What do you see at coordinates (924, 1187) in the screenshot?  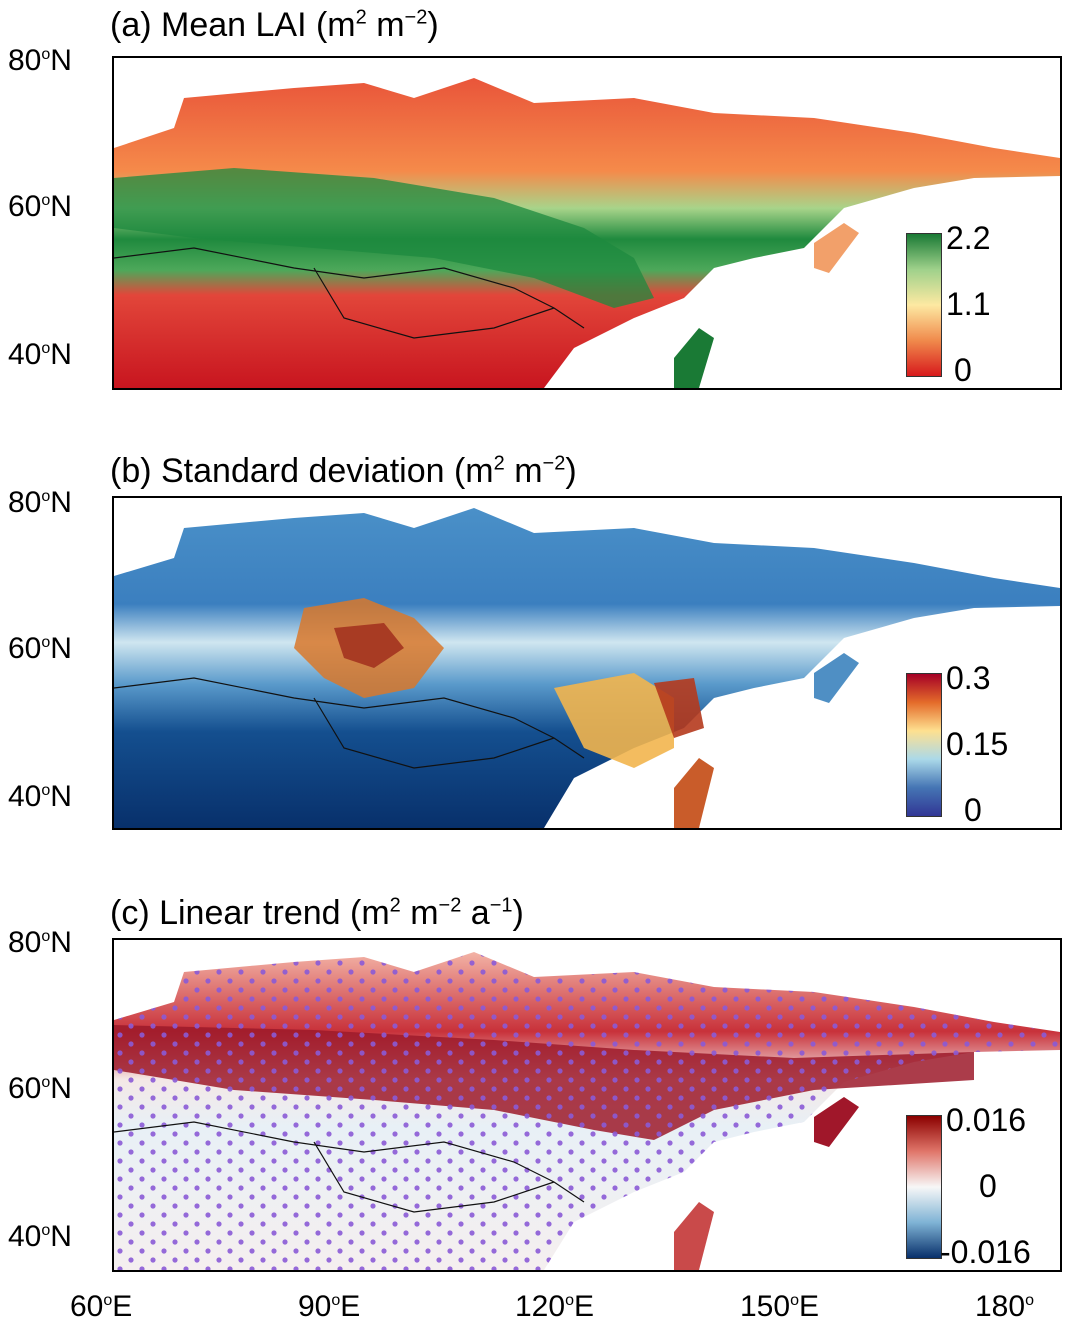 I see `panel-c-colorbar` at bounding box center [924, 1187].